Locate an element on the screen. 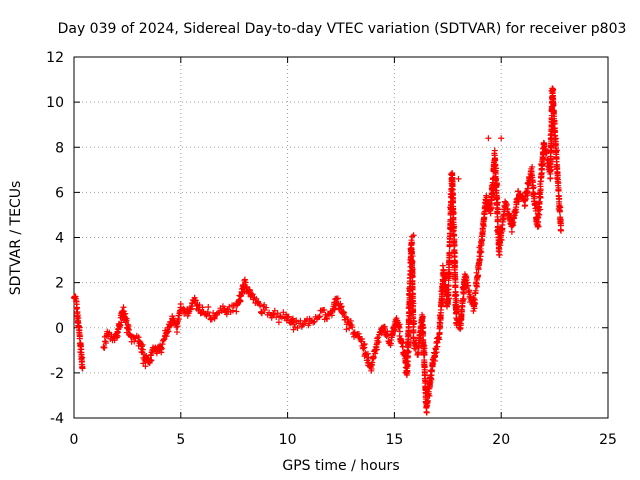 The height and width of the screenshot is (480, 640). y-tick-label: -2 is located at coordinates (57, 374).